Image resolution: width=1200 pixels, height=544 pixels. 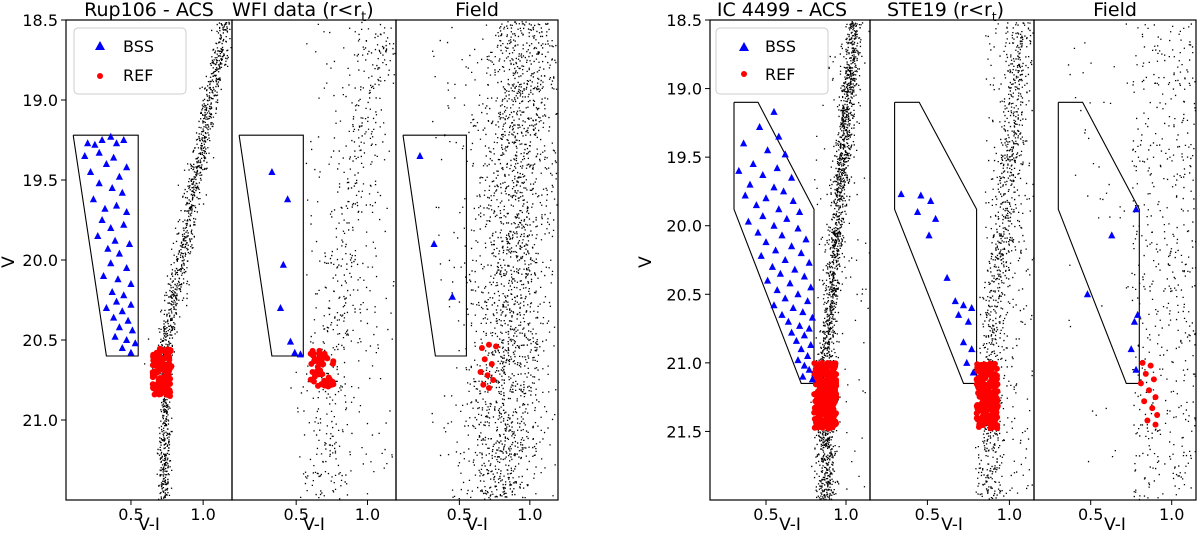 What do you see at coordinates (40, 340) in the screenshot?
I see `y-tick-label: 20.5` at bounding box center [40, 340].